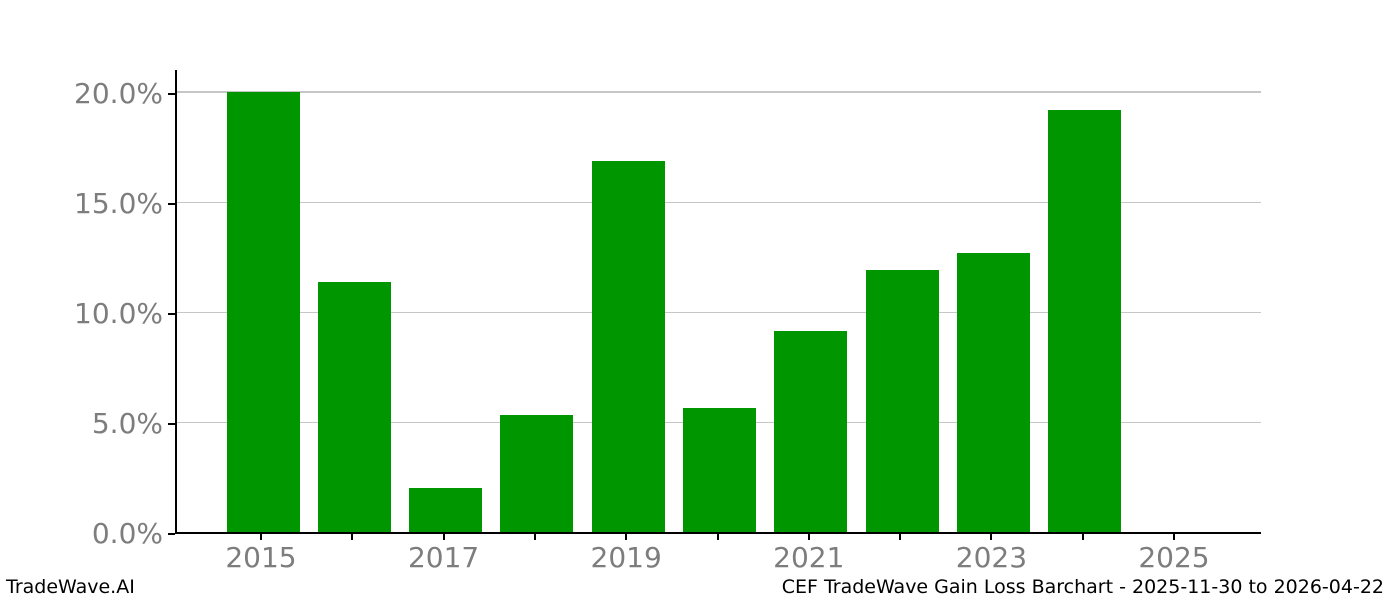 The height and width of the screenshot is (600, 1400). I want to click on x-tick-mark-2015, so click(261, 537).